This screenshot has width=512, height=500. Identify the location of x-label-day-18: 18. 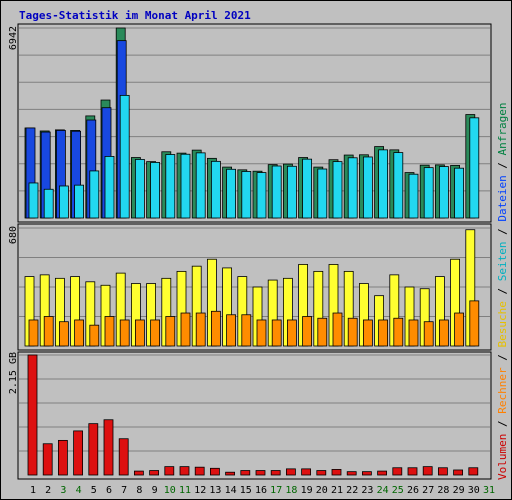
(291, 490).